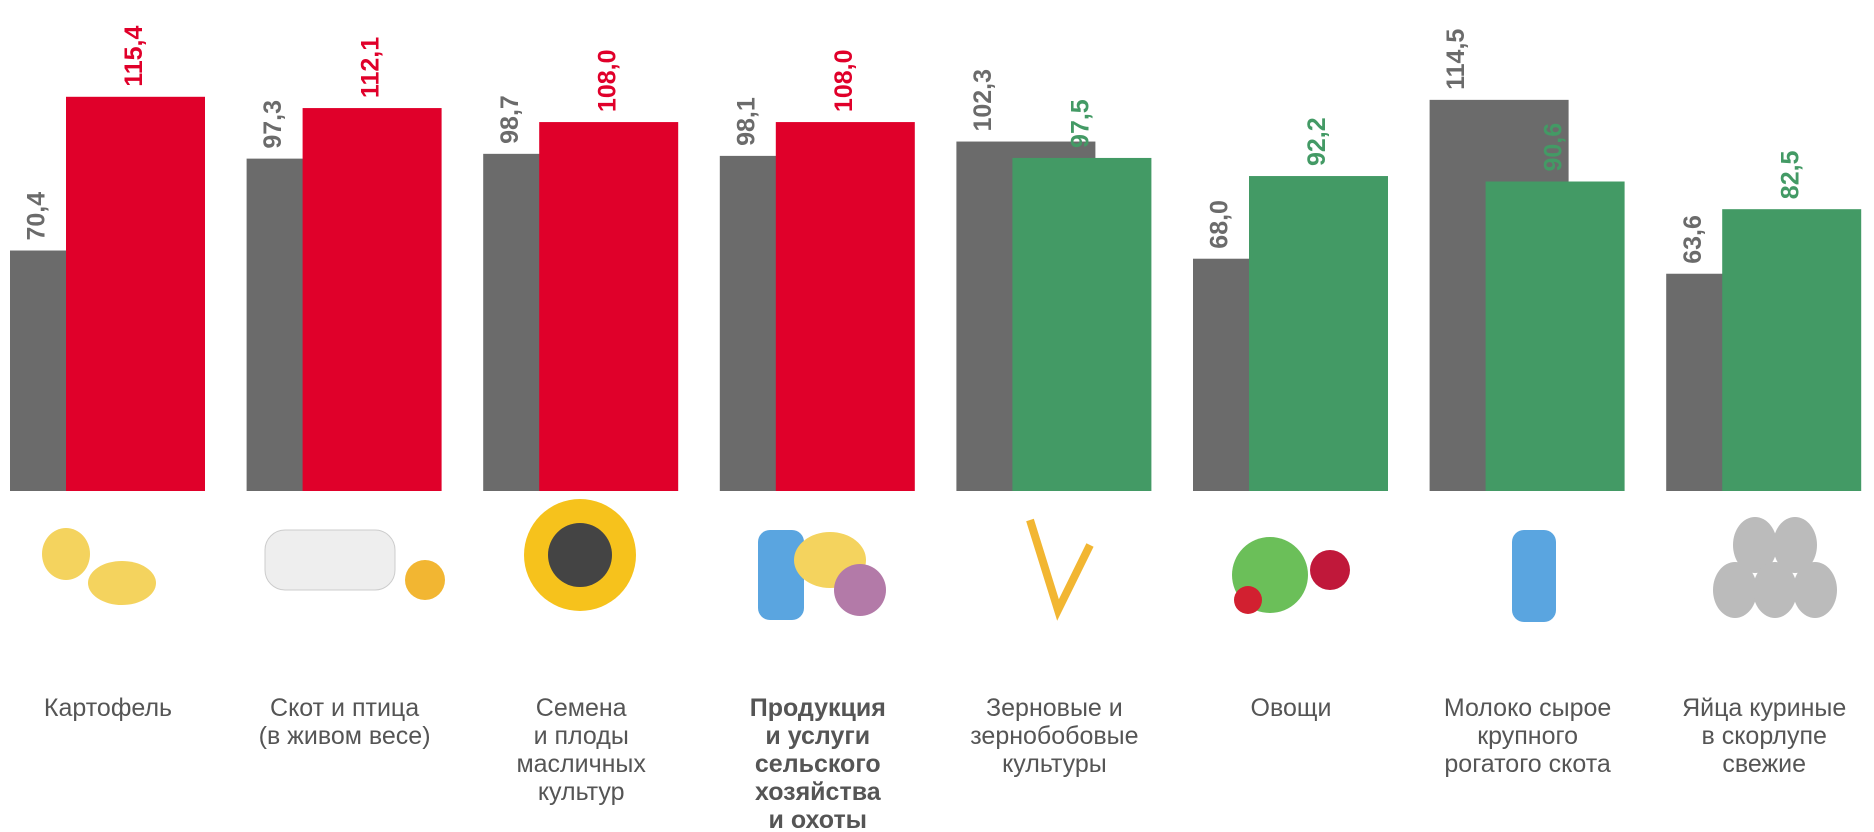  I want to click on category-label: Скот и птица (в живом весе), so click(344, 722).